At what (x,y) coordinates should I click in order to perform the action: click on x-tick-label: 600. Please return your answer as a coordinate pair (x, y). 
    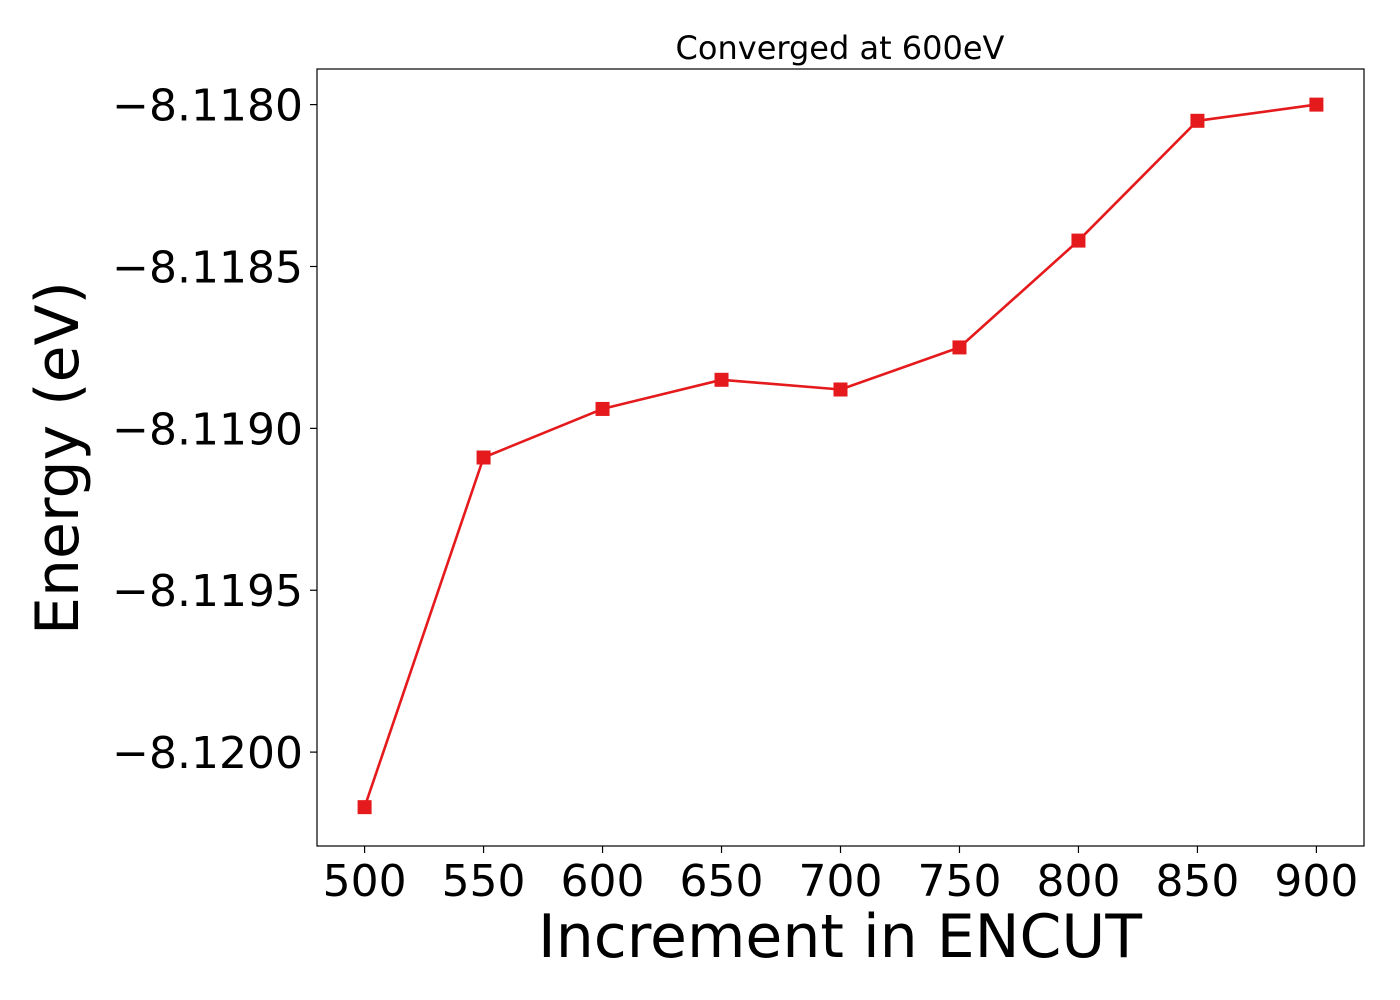
    Looking at the image, I should click on (603, 881).